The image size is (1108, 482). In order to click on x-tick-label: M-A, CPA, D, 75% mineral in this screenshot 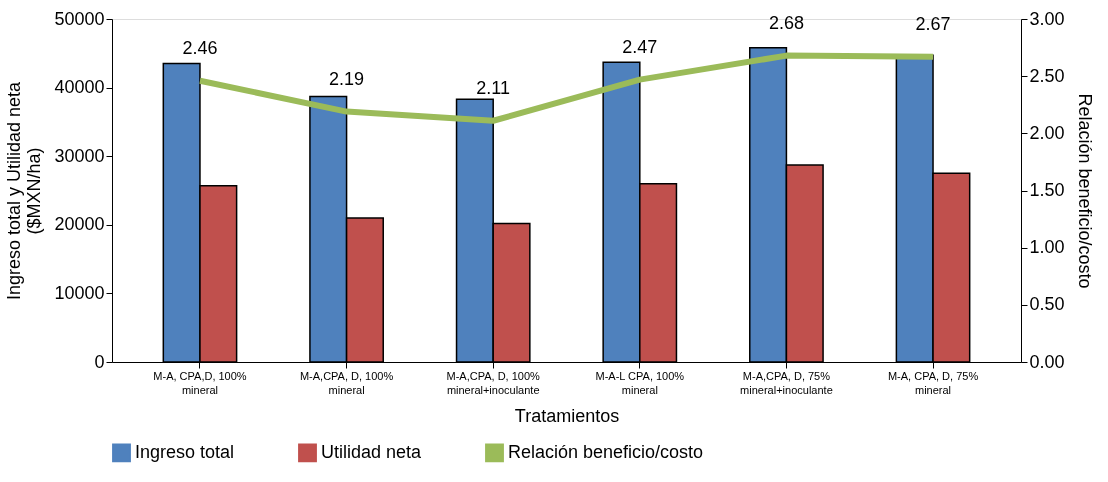, I will do `click(933, 382)`.